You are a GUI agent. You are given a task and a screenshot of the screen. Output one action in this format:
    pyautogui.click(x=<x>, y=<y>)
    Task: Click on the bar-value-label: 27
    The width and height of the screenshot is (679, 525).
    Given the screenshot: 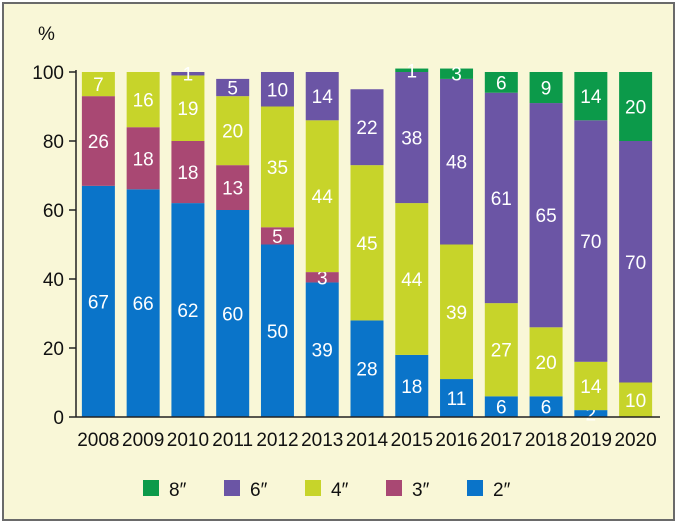 What is the action you would take?
    pyautogui.click(x=501, y=351)
    